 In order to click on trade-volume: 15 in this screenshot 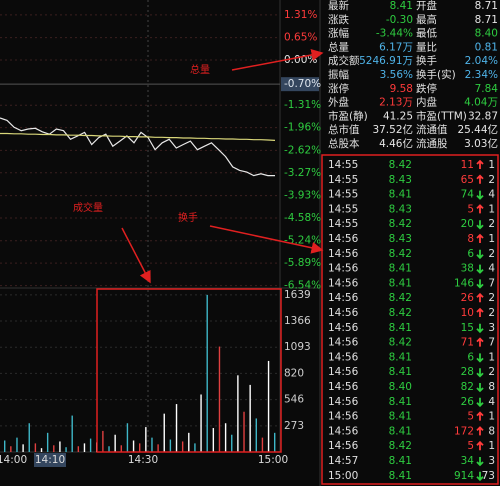, I will do `click(467, 328)`.